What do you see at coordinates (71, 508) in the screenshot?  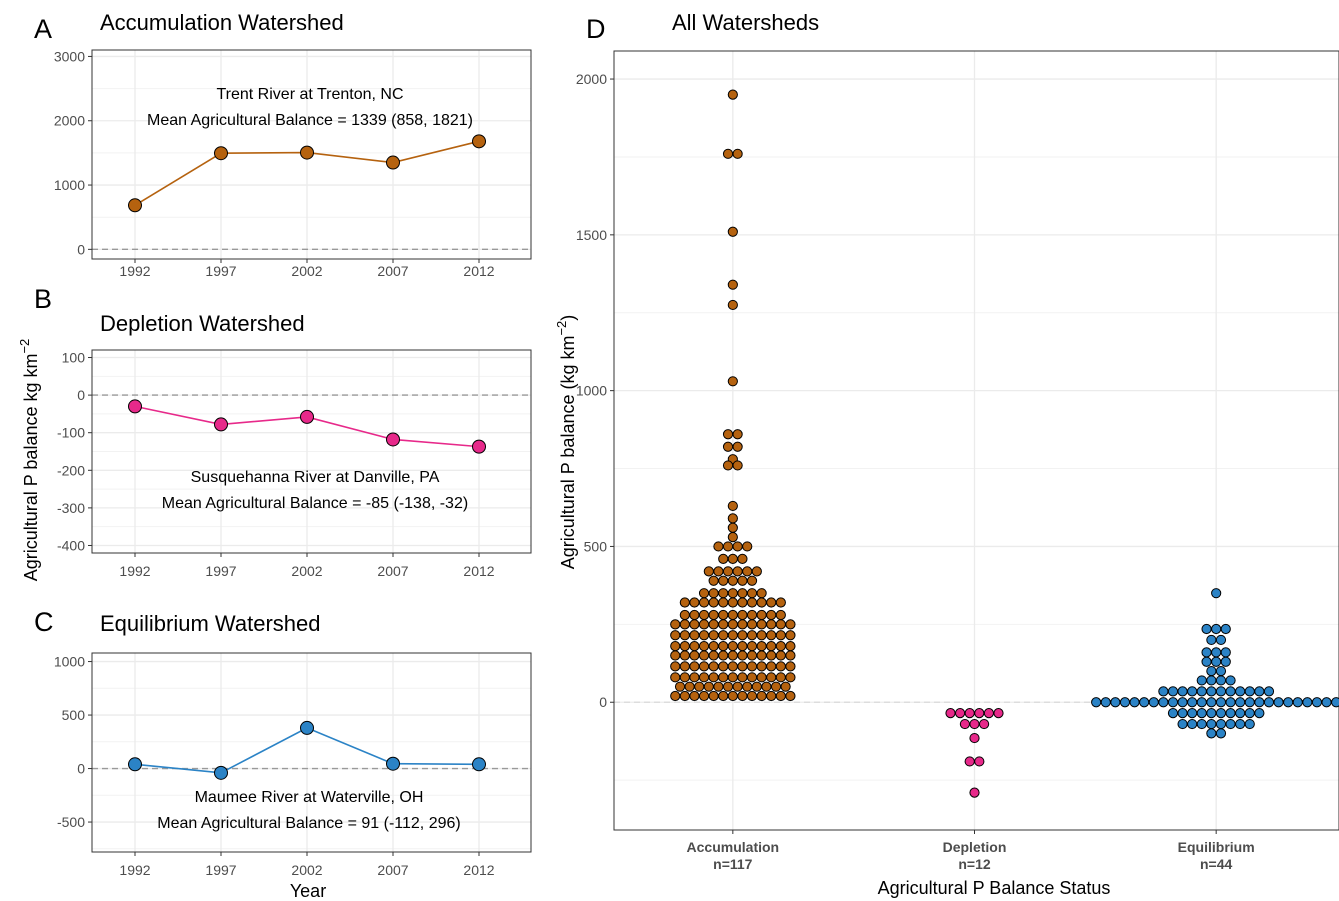 I see `y-tick-label: -300` at bounding box center [71, 508].